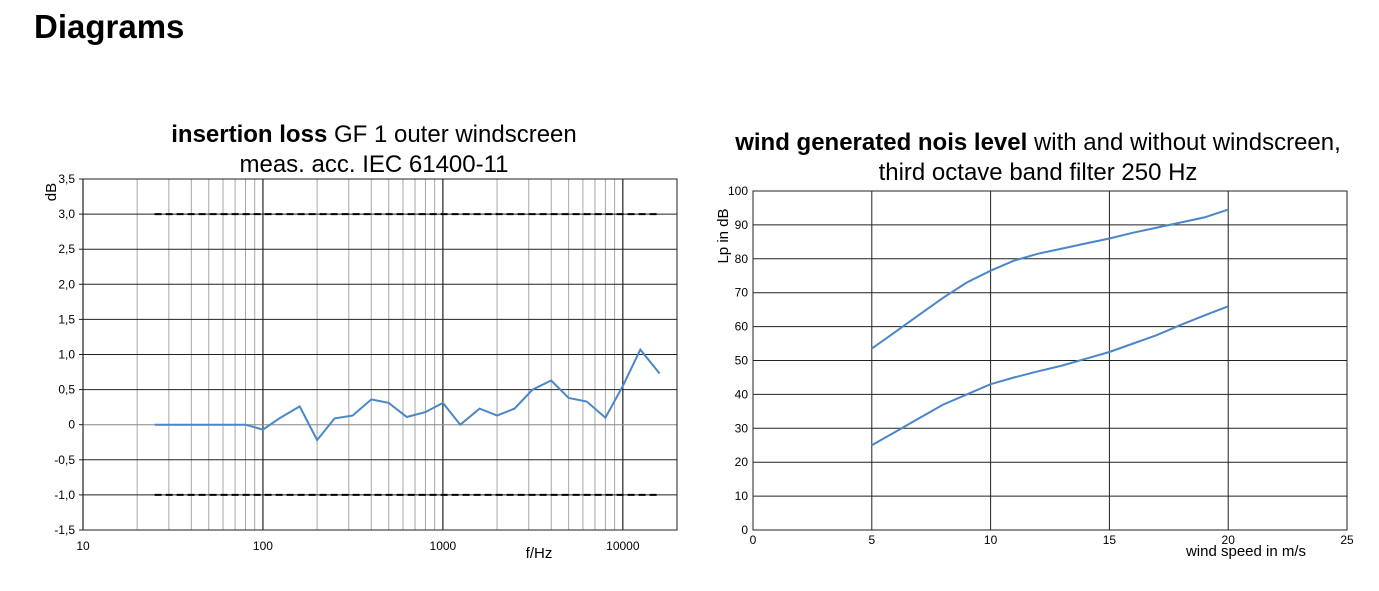 This screenshot has width=1379, height=591. Describe the element at coordinates (723, 235) in the screenshot. I see `chart2-y-axis-label: Lp in dB` at that location.